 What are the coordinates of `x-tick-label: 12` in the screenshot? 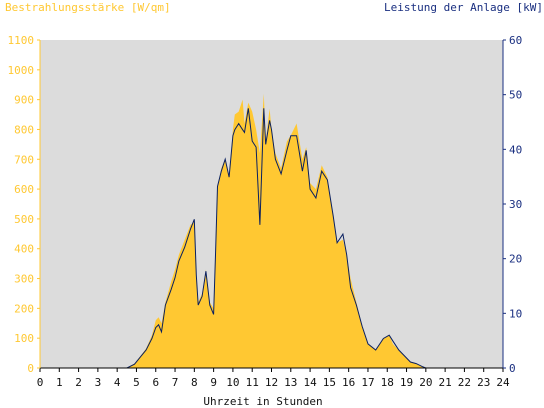 It's located at (271, 382).